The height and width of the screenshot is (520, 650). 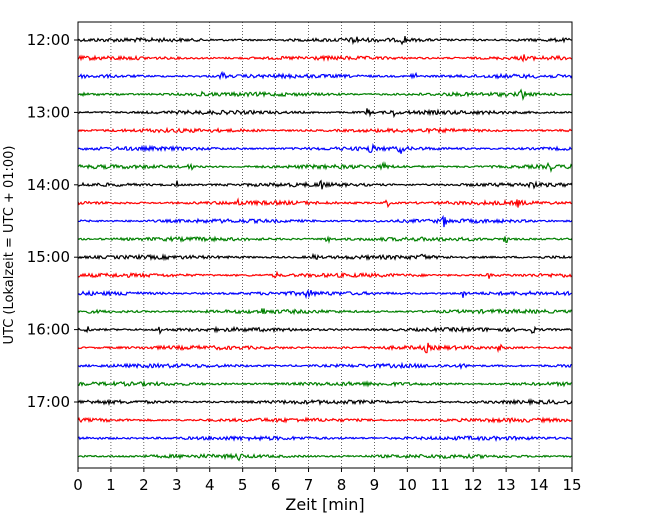 I want to click on x-tick-label: 2, so click(x=144, y=485).